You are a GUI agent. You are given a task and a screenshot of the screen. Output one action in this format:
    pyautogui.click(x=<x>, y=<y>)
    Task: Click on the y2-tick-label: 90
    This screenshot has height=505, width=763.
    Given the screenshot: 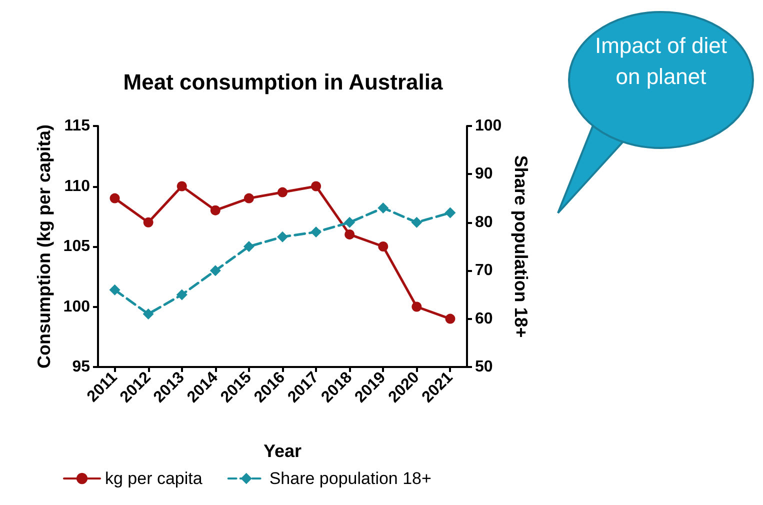 What is the action you would take?
    pyautogui.click(x=484, y=174)
    